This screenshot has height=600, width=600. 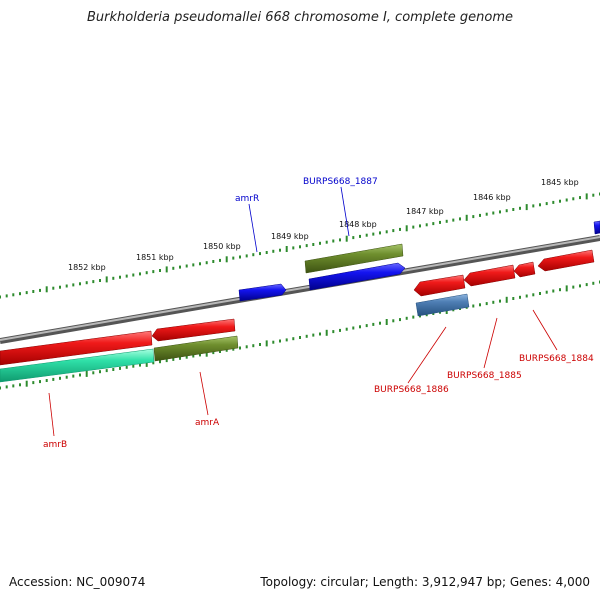 What do you see at coordinates (77, 582) in the screenshot?
I see `accession-text: Accession: NC_009074` at bounding box center [77, 582].